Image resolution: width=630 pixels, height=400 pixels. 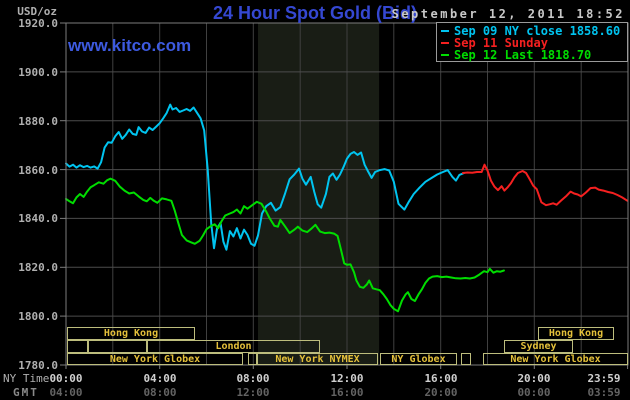 I want to click on y-tick-label: 1860.0, so click(x=38, y=170).